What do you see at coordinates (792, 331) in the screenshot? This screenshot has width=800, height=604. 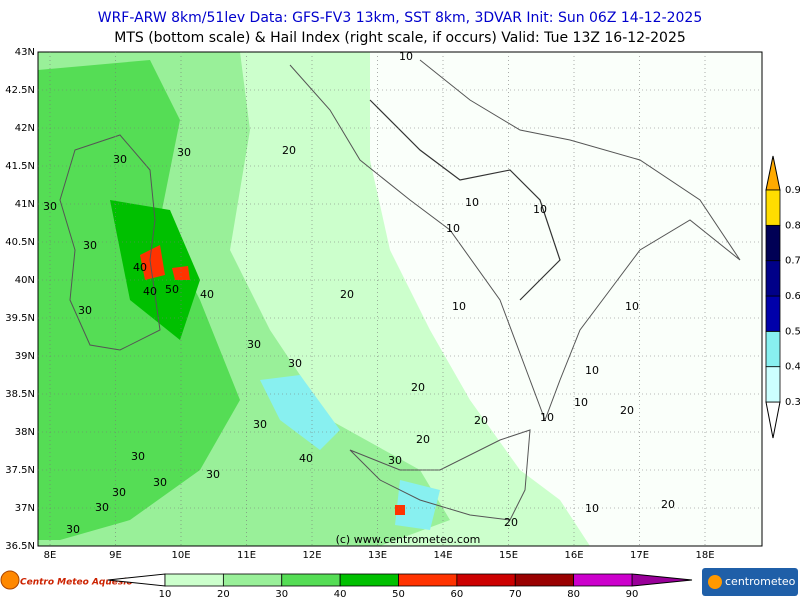 I see `hail-tick-label: 0.5` at bounding box center [792, 331].